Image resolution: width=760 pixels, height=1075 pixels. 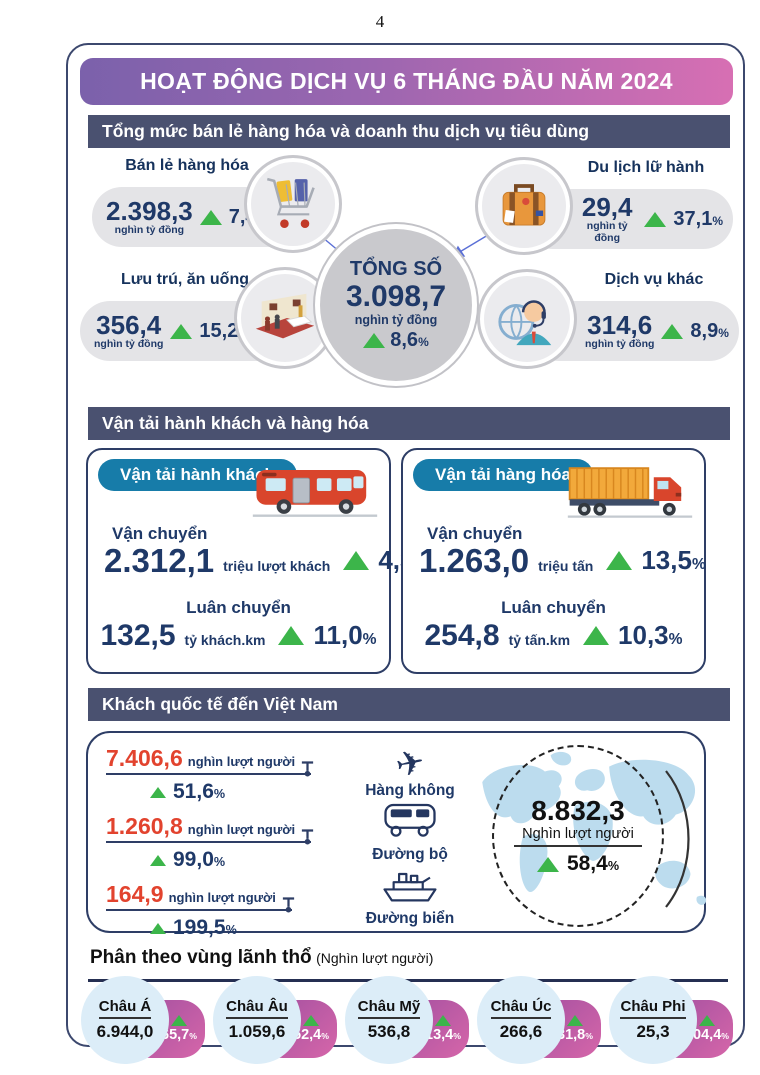 What do you see at coordinates (698, 218) in the screenshot?
I see `stat-growth: 37,1%` at bounding box center [698, 218].